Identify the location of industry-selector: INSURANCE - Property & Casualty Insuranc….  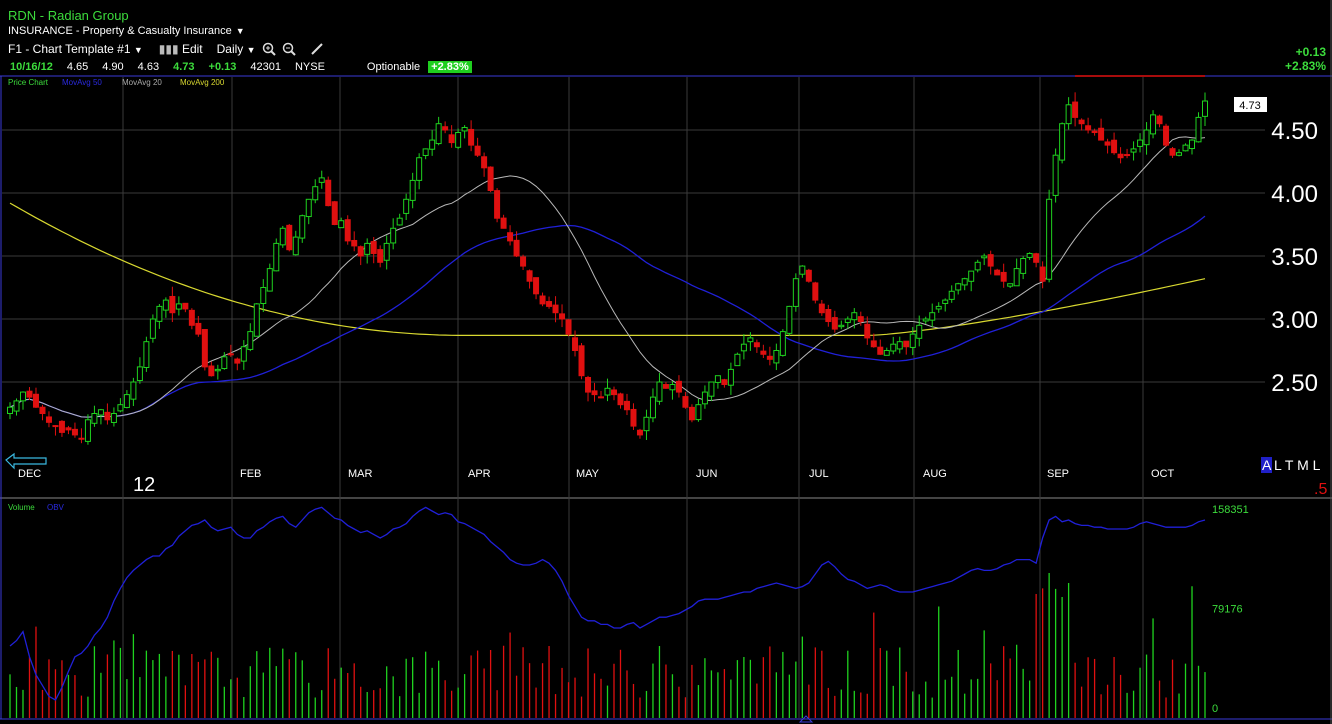
(126, 31).